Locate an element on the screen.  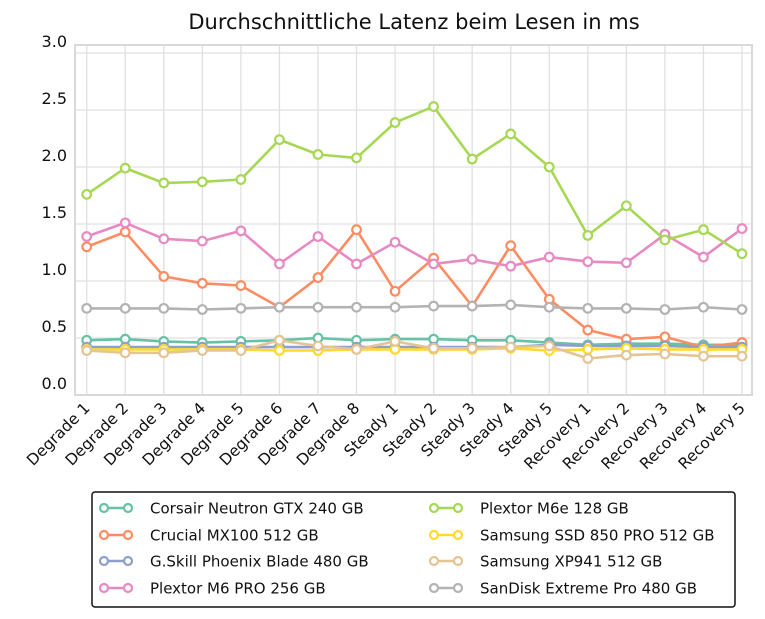
legend-label: Plextor M6 PRO 256 GB is located at coordinates (238, 589).